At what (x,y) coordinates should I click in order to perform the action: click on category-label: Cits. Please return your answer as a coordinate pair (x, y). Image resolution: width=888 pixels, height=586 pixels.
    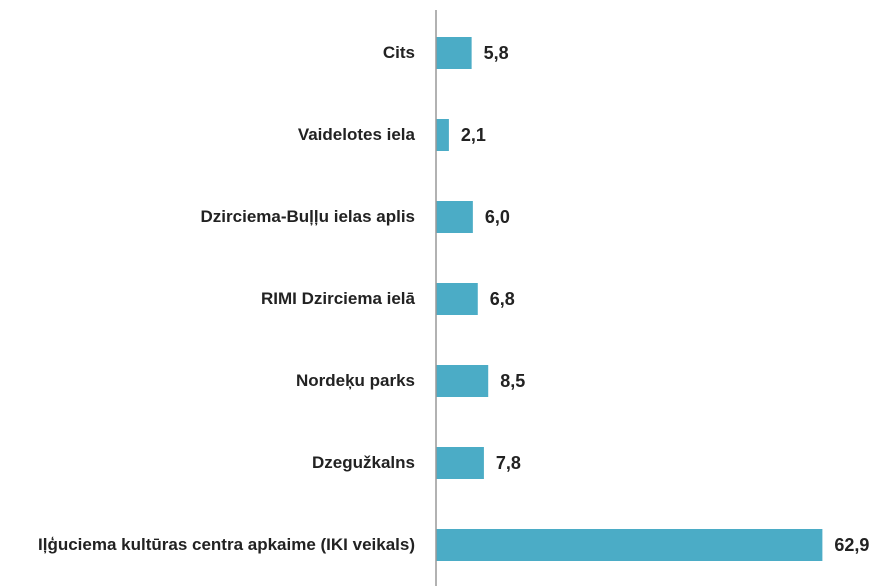
    Looking at the image, I should click on (398, 52).